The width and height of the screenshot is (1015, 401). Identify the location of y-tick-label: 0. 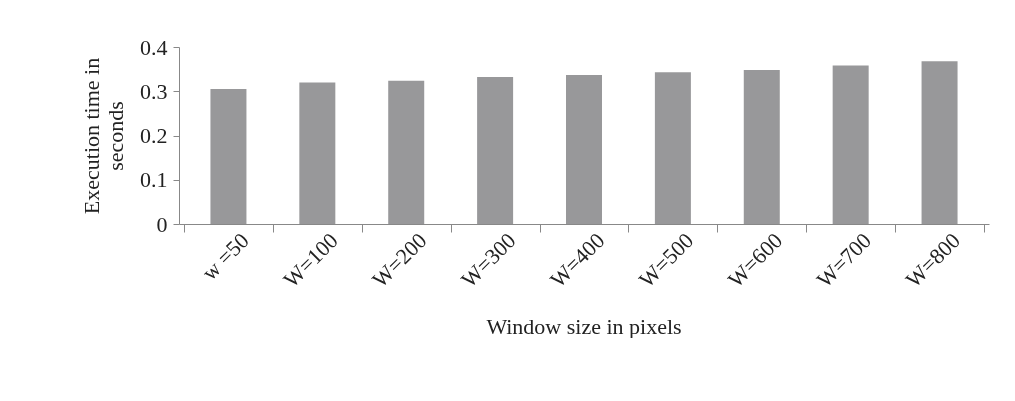
(162, 224).